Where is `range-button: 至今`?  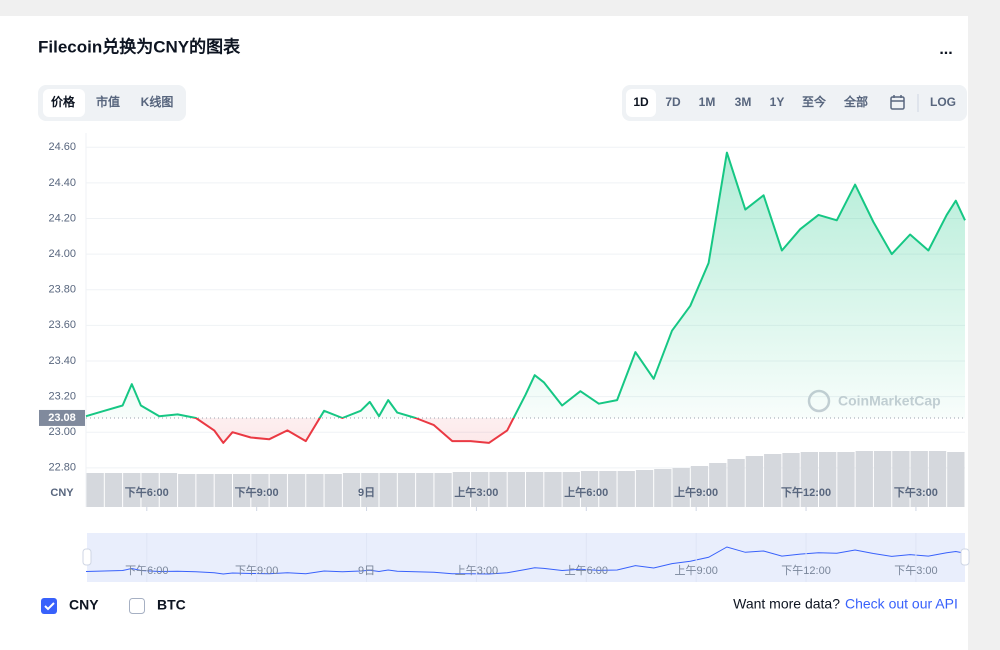
range-button: 至今 is located at coordinates (814, 101).